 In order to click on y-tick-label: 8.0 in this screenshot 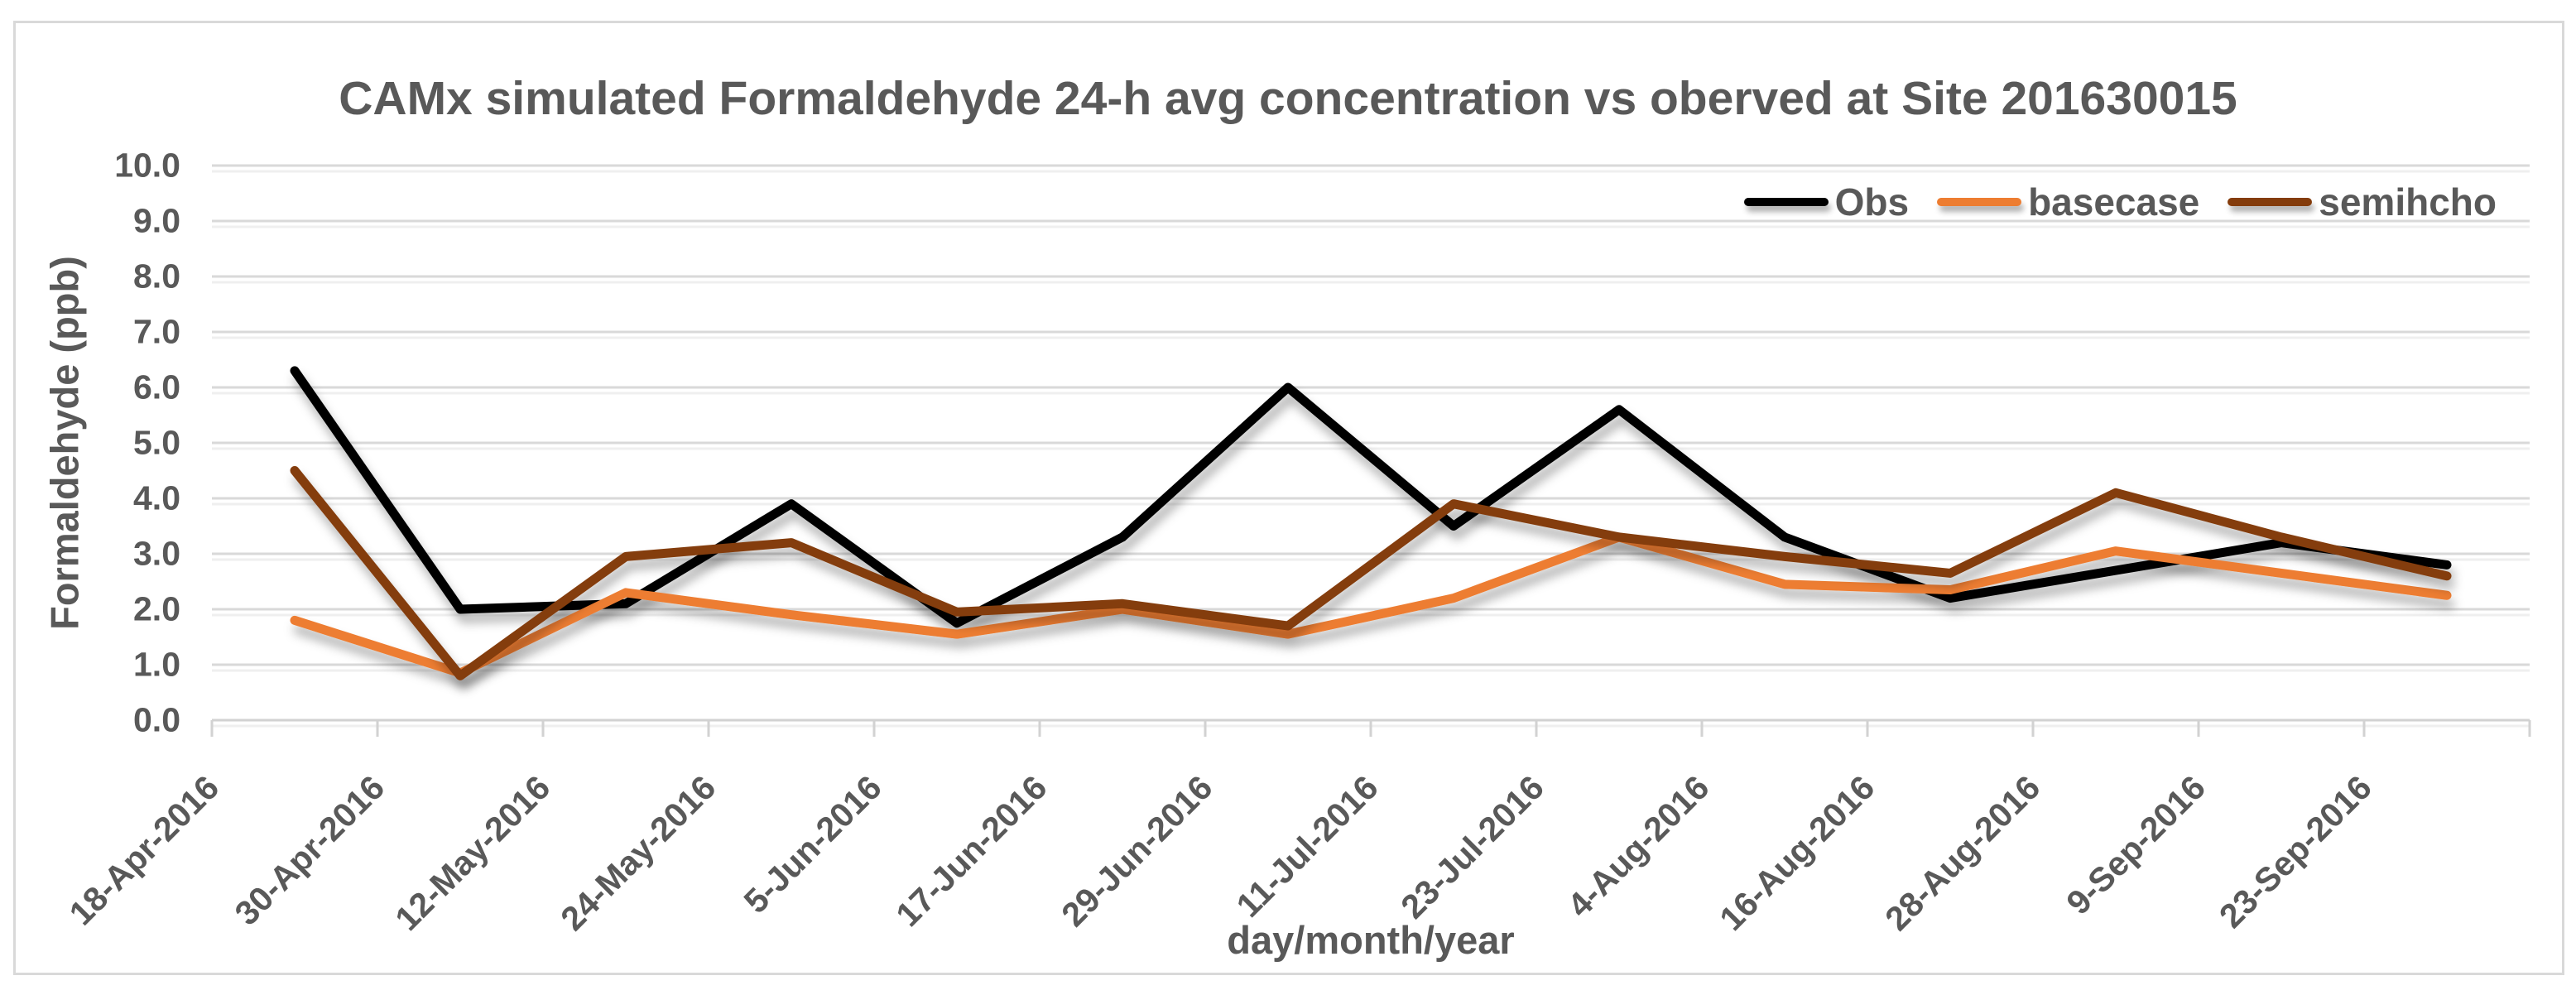, I will do `click(156, 276)`.